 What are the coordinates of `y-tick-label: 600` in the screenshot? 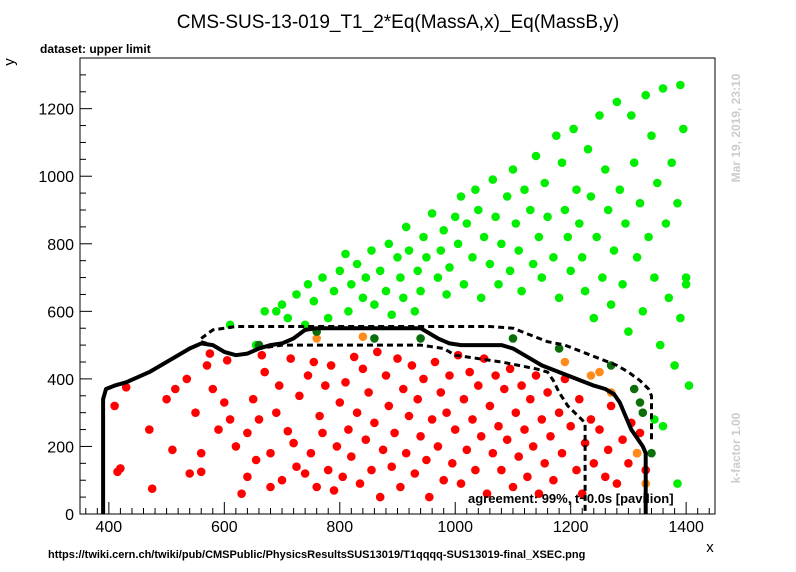 It's located at (60, 312).